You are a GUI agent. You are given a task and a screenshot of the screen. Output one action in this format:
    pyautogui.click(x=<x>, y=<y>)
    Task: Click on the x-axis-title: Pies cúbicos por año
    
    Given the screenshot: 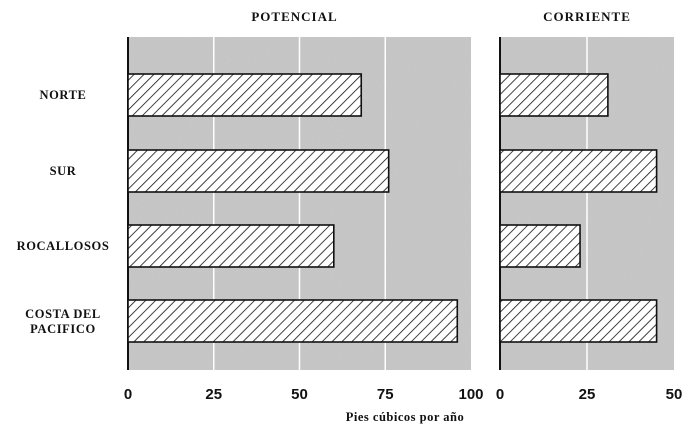 What is the action you would take?
    pyautogui.click(x=405, y=417)
    